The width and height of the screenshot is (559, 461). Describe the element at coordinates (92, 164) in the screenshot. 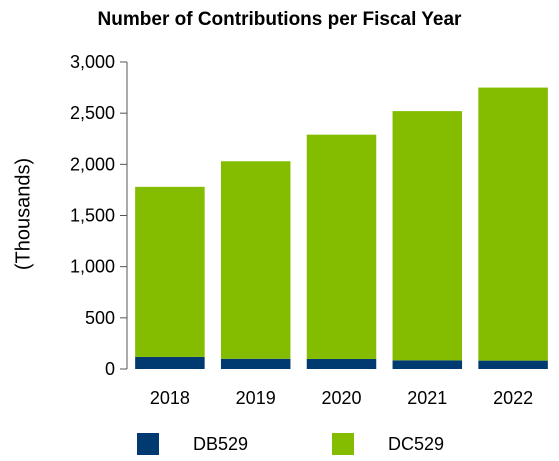

I see `y-tick-label: 2,000` at that location.